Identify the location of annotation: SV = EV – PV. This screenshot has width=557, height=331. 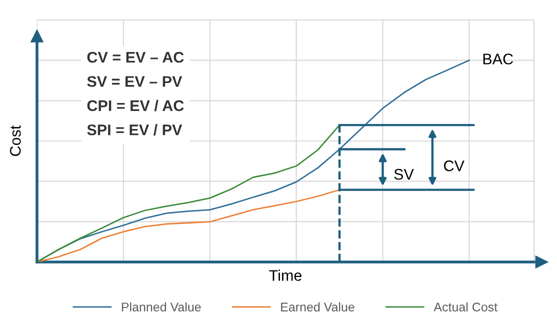
(134, 81).